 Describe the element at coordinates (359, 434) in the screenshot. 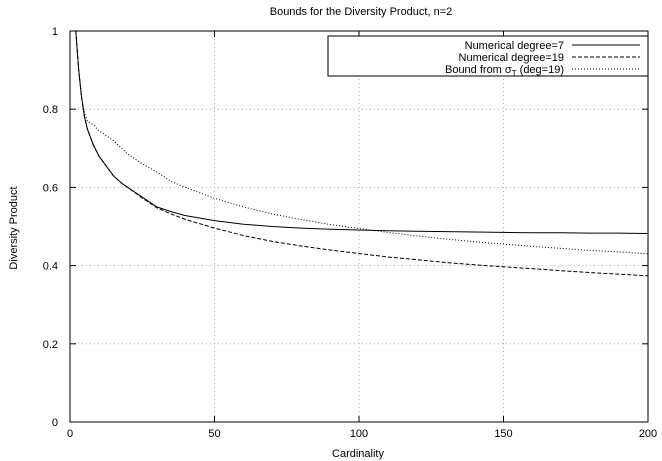

I see `x-tick-label: 100` at that location.